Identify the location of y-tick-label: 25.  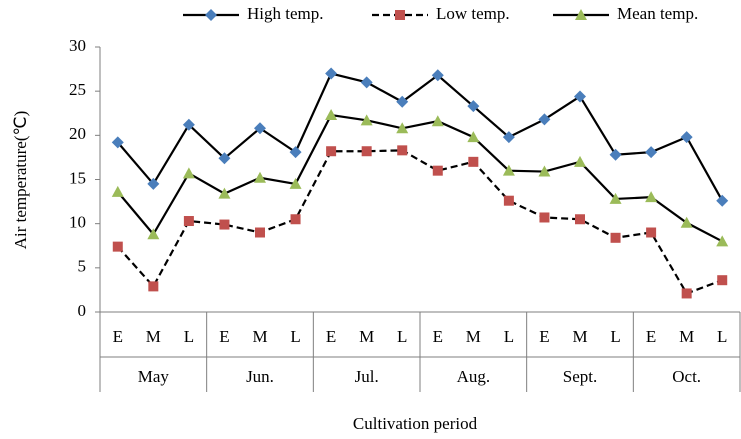
(77, 89).